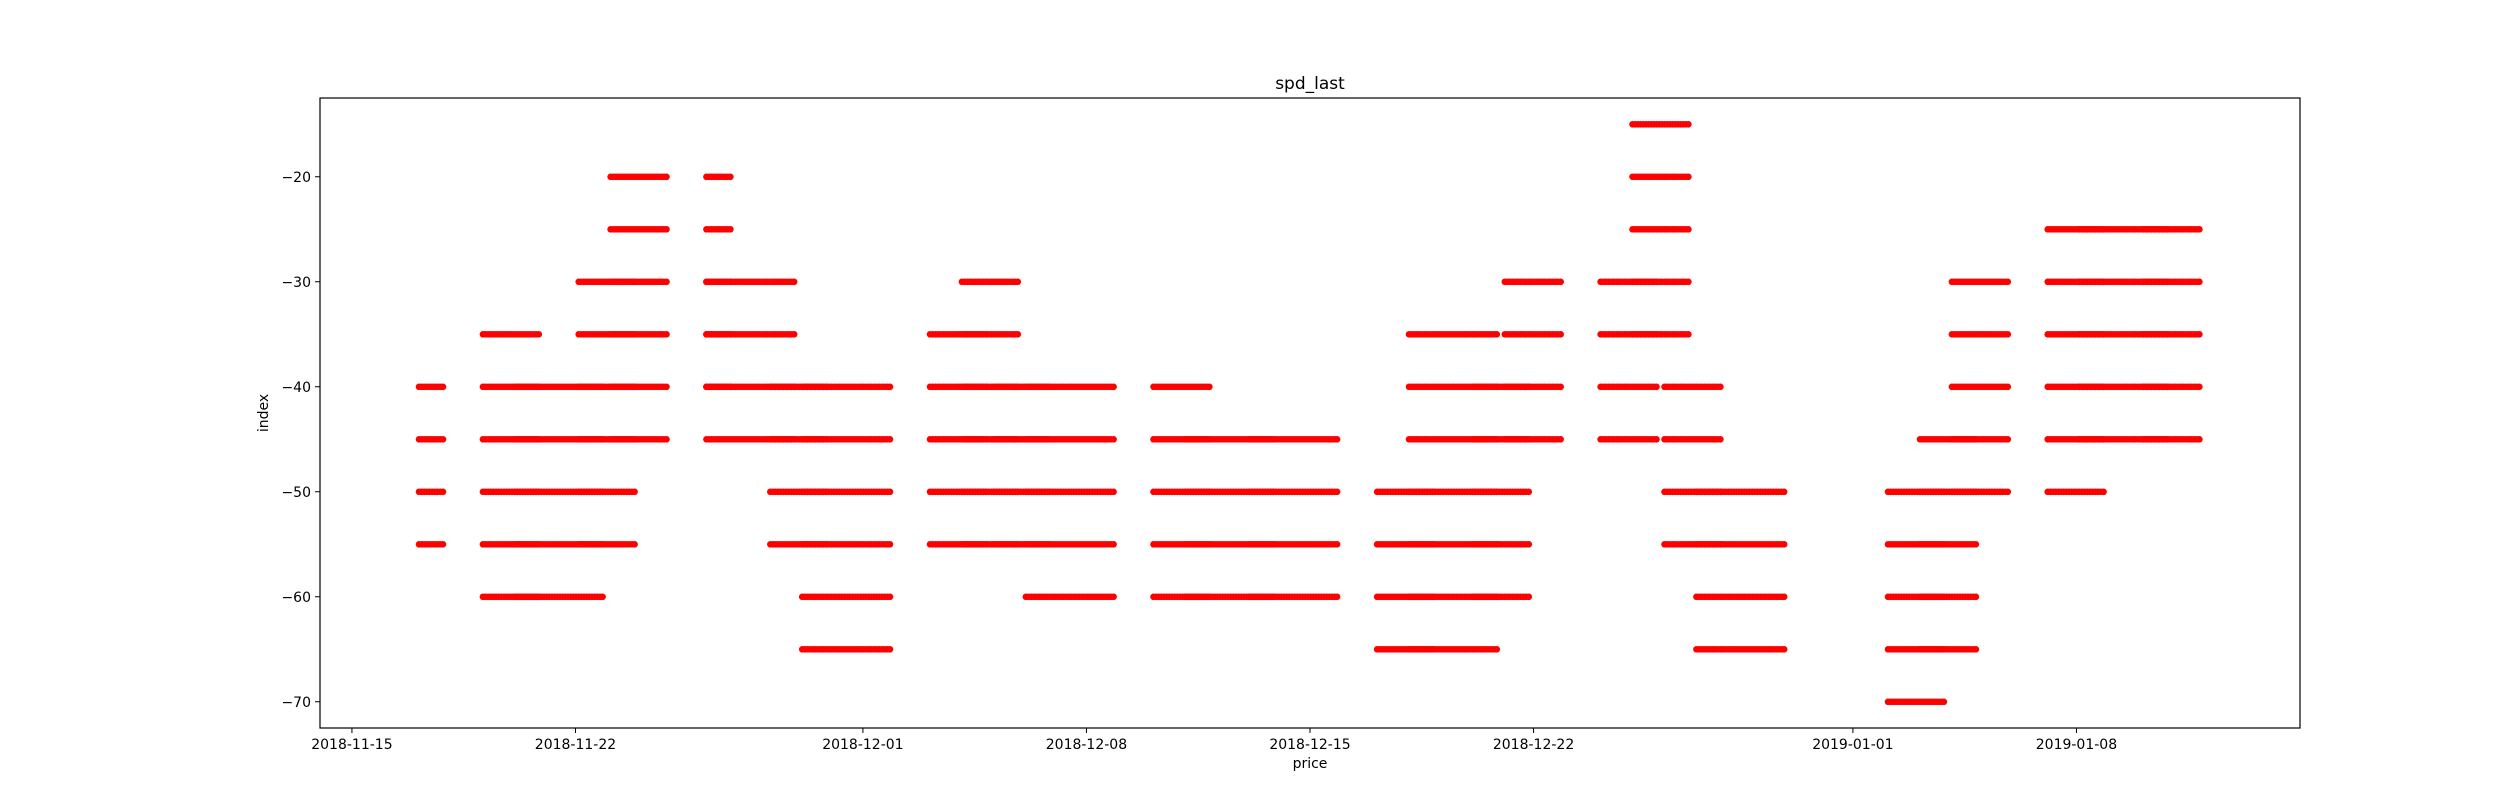 This screenshot has height=800, width=2500. I want to click on y-tick-label: −30, so click(296, 283).